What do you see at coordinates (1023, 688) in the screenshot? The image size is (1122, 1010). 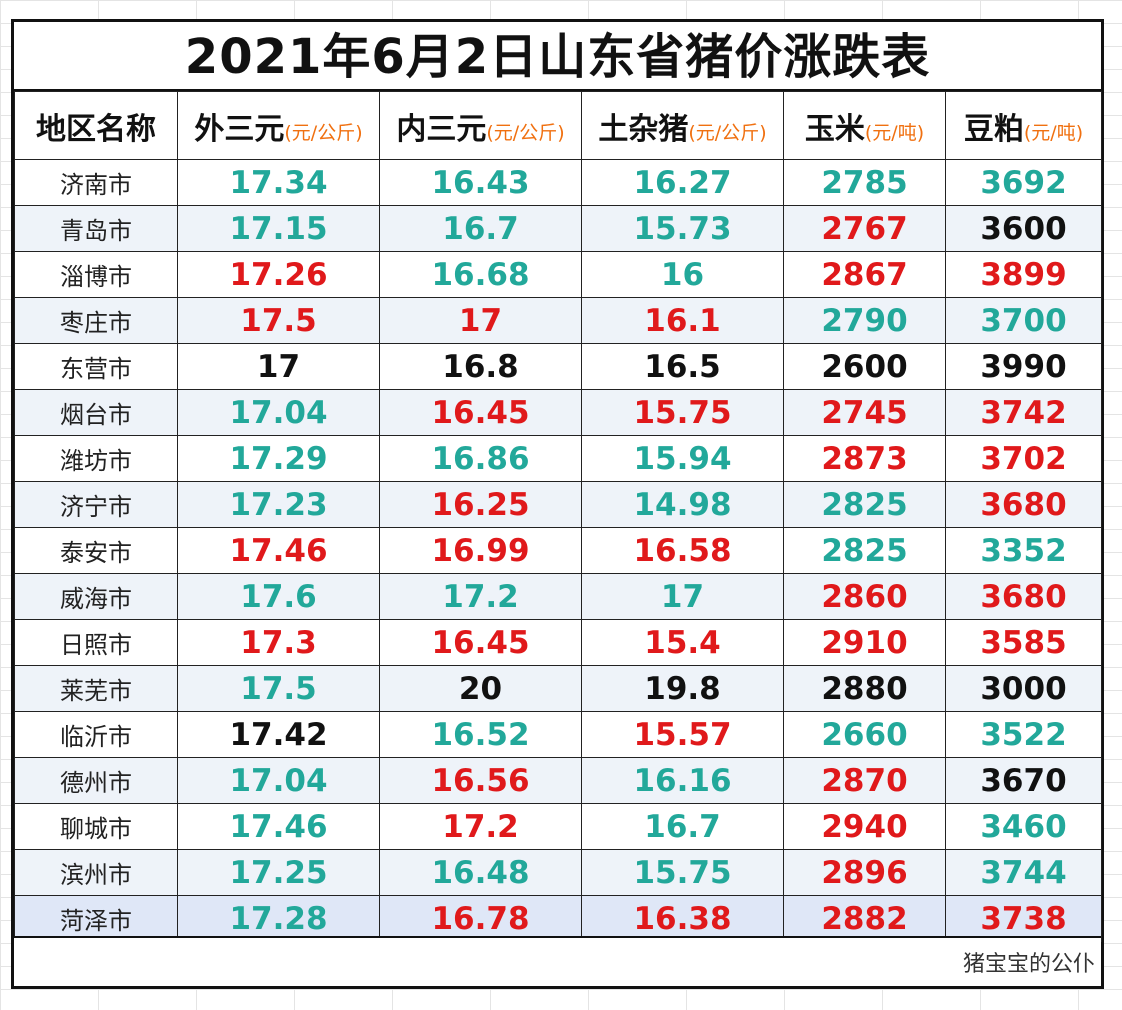 I see `cell-doupo: 3000` at bounding box center [1023, 688].